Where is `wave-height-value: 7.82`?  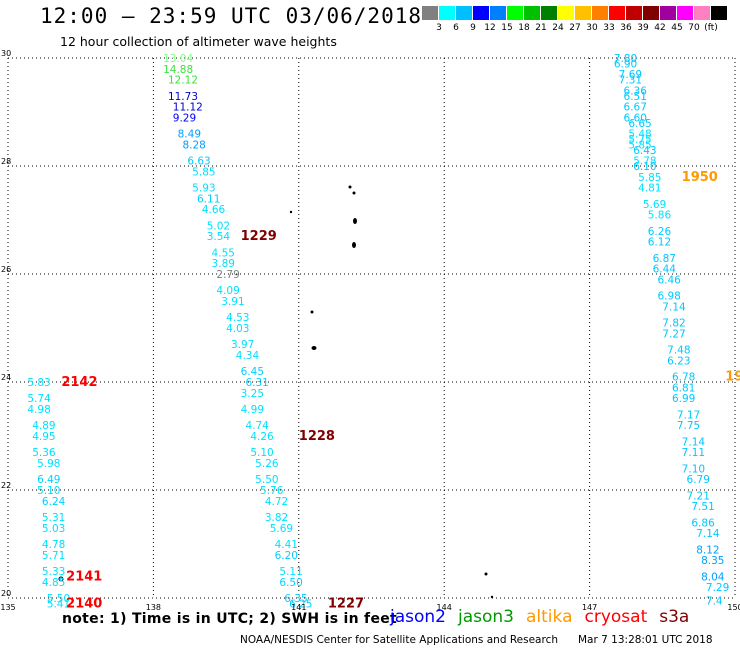
wave-height-value: 7.82 is located at coordinates (673, 324).